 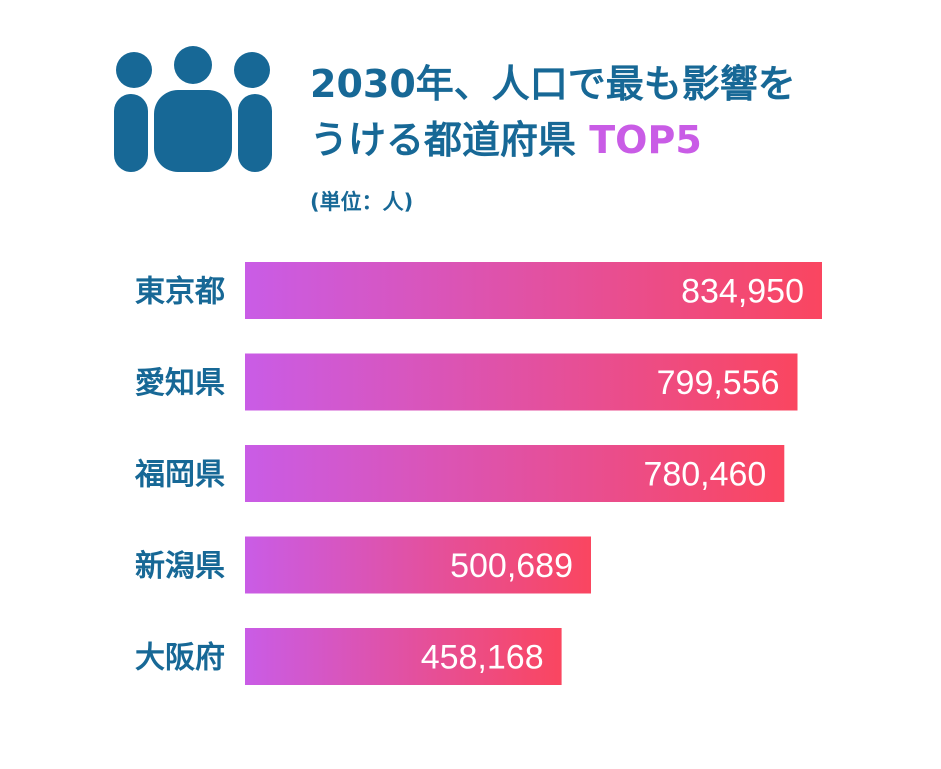 What do you see at coordinates (704, 475) in the screenshot?
I see `value-label-3: 780,460` at bounding box center [704, 475].